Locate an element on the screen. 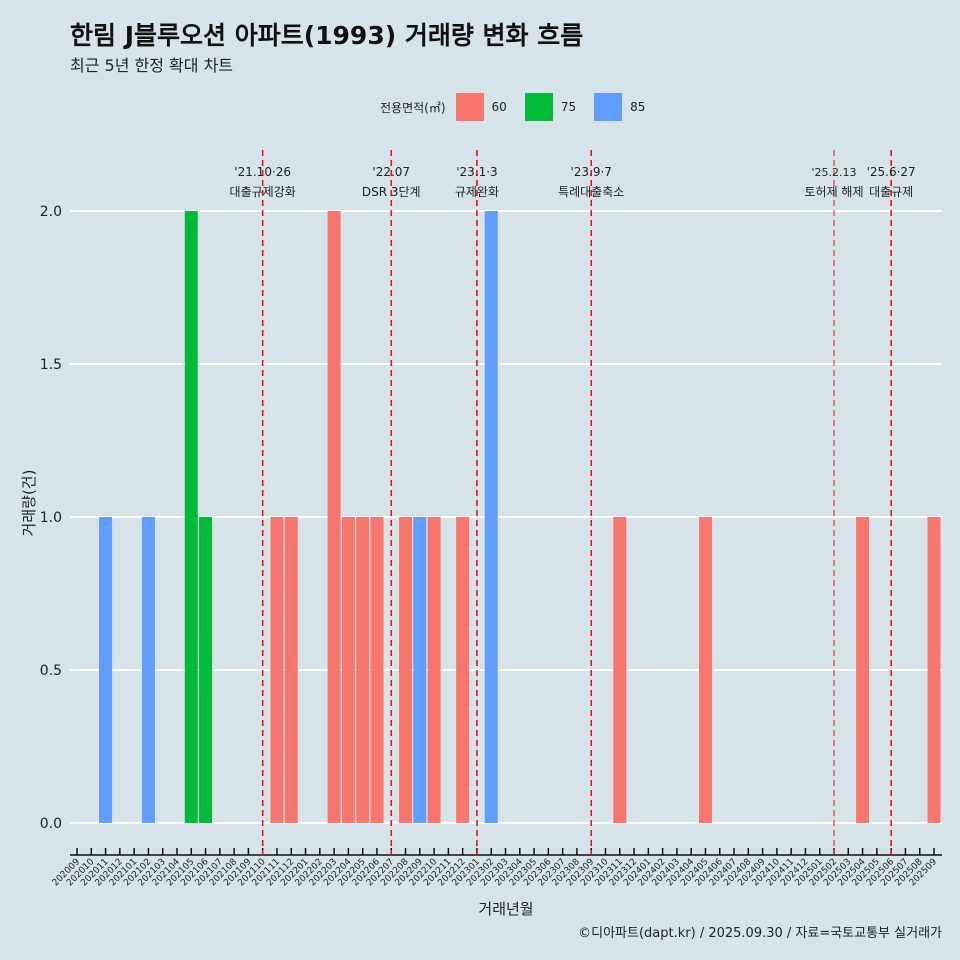  y-tick-label: 2.0 is located at coordinates (51, 212).